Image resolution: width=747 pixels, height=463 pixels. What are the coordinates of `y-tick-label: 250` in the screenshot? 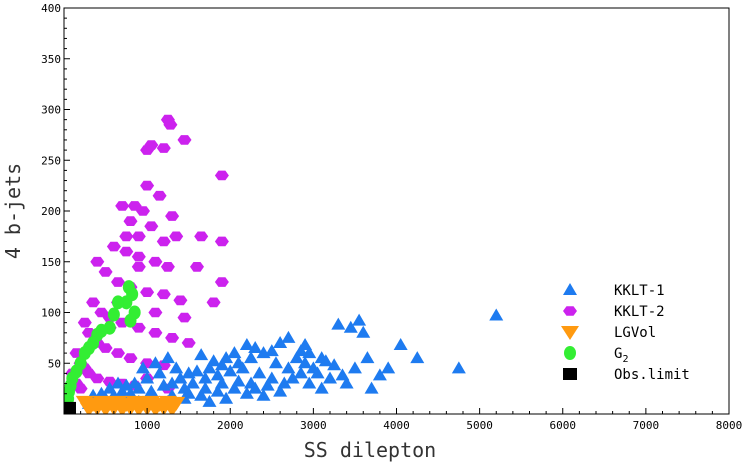 It's located at (51, 160).